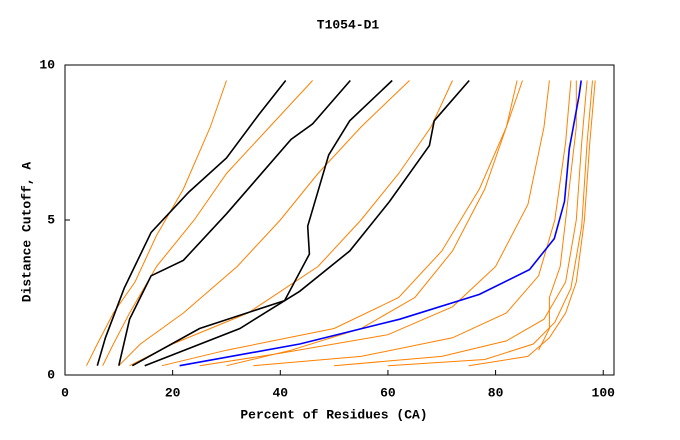 The width and height of the screenshot is (680, 440). I want to click on x-tick-label: 100, so click(604, 392).